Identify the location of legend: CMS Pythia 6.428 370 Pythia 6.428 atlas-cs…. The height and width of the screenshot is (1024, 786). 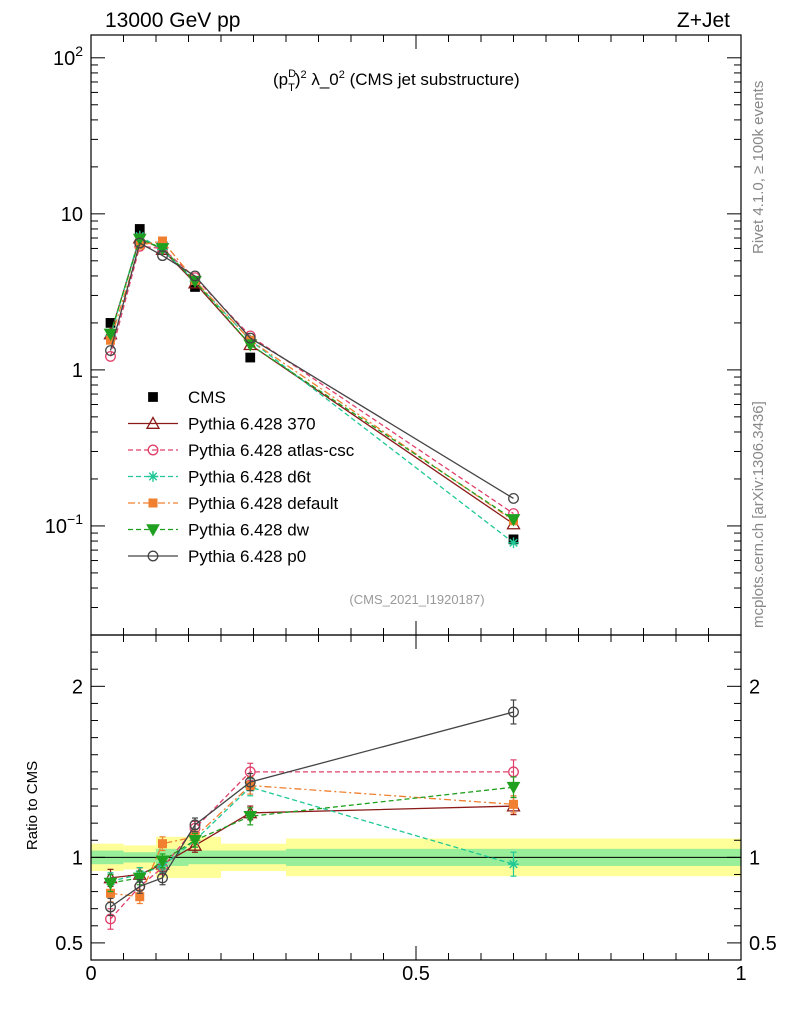
(241, 477).